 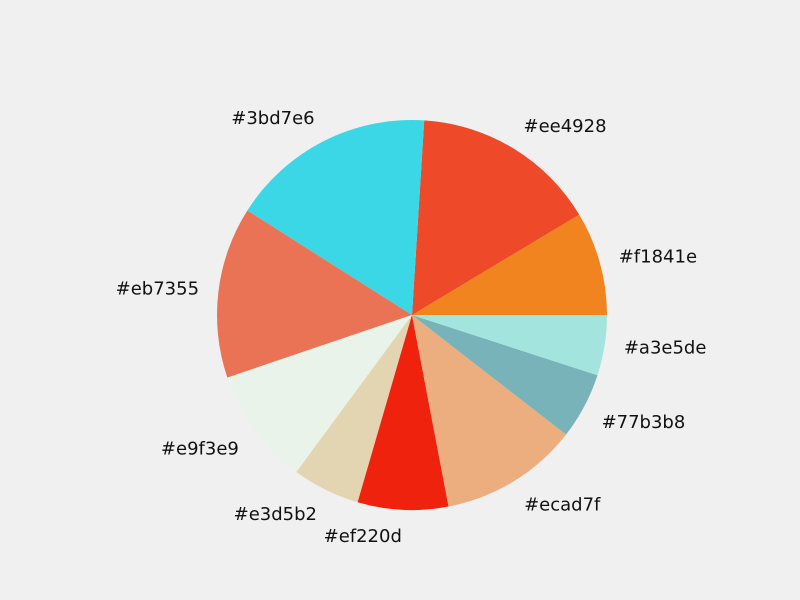 I want to click on pie-slice-label-7: #ecad7f, so click(x=562, y=505).